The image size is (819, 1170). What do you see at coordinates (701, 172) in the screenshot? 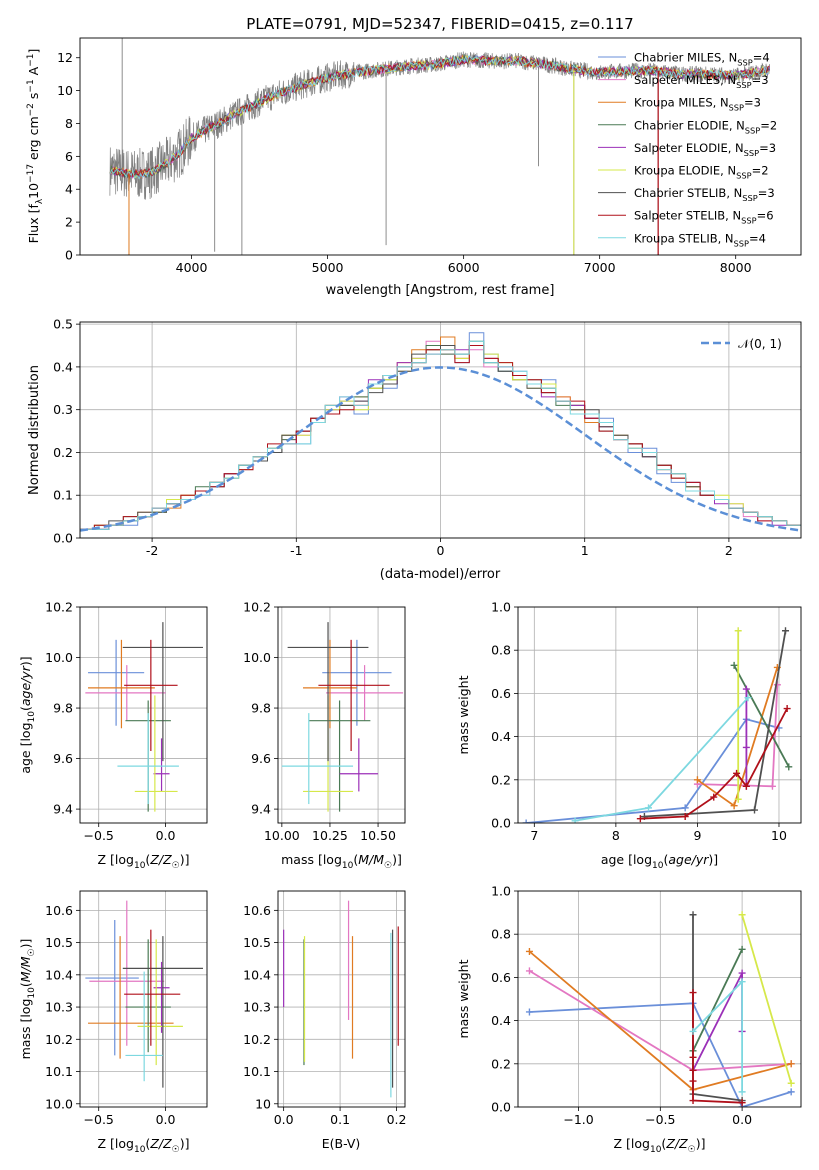
I see `legend-label: Kroupa ELODIE, NSSP=2` at bounding box center [701, 172].